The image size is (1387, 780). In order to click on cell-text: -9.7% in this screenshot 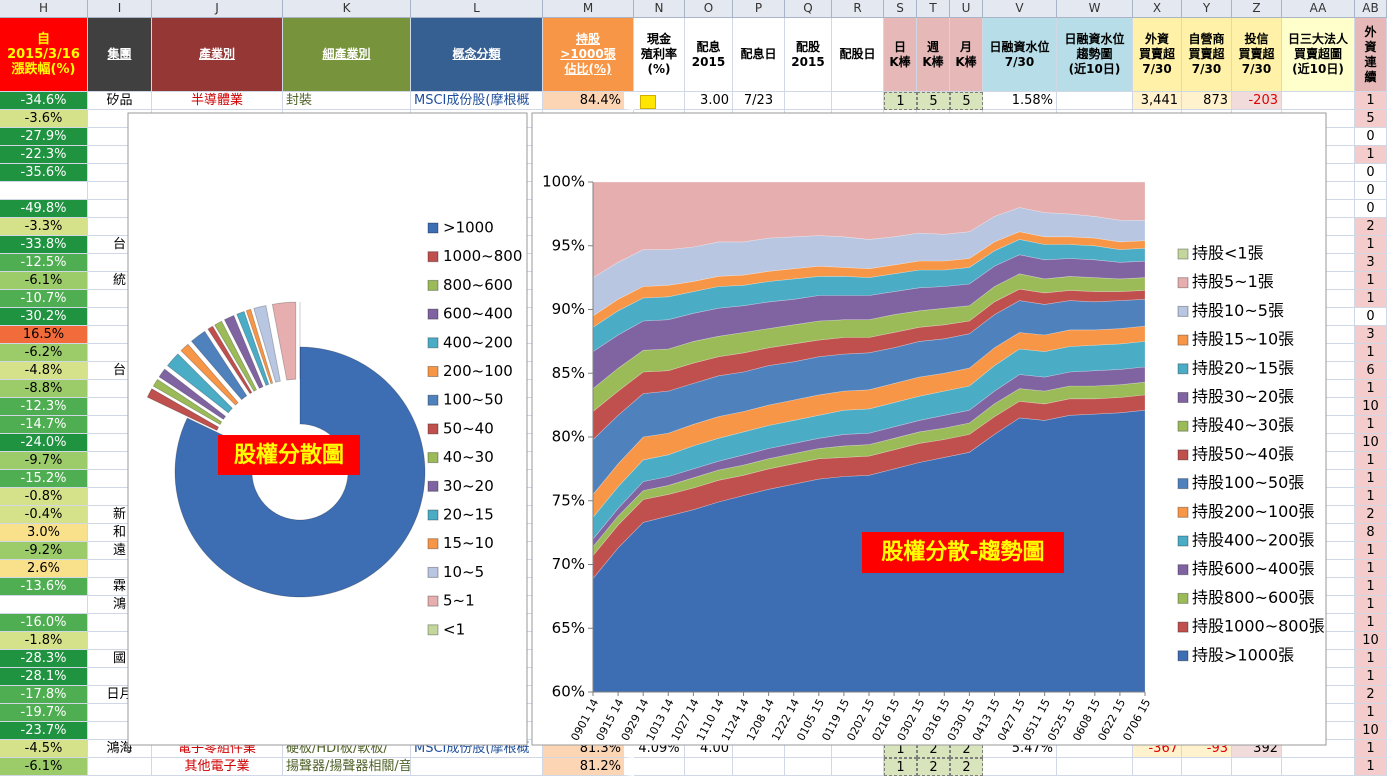, I will do `click(44, 461)`.